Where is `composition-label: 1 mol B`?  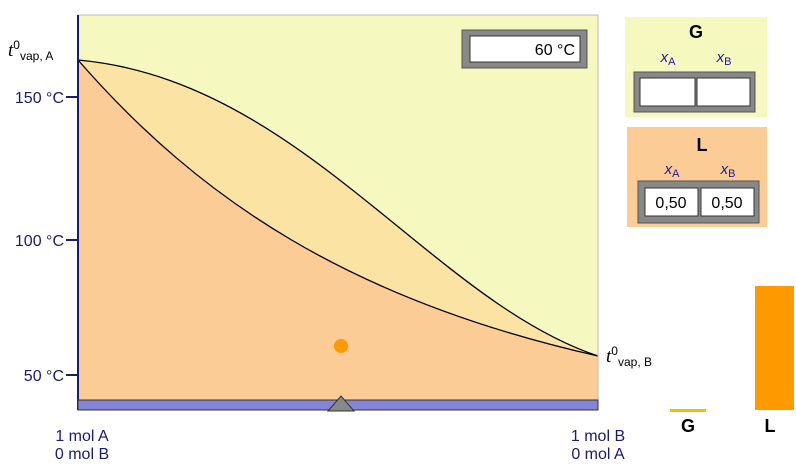 composition-label: 1 mol B is located at coordinates (598, 436).